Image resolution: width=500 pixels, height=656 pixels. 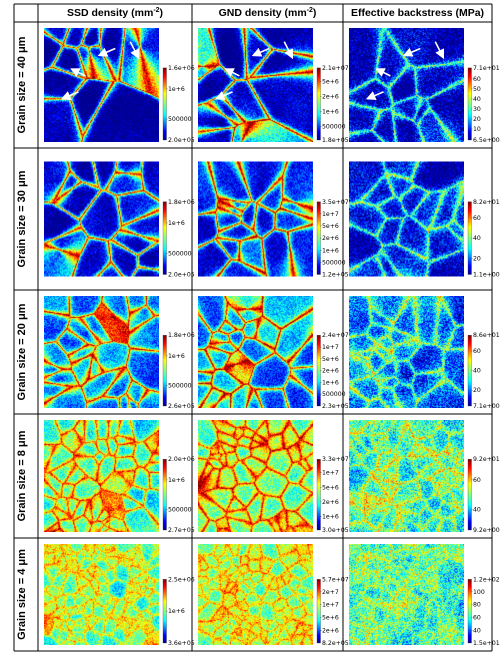 I want to click on colorbar-max-label: 9.2e+01, so click(x=486, y=459).